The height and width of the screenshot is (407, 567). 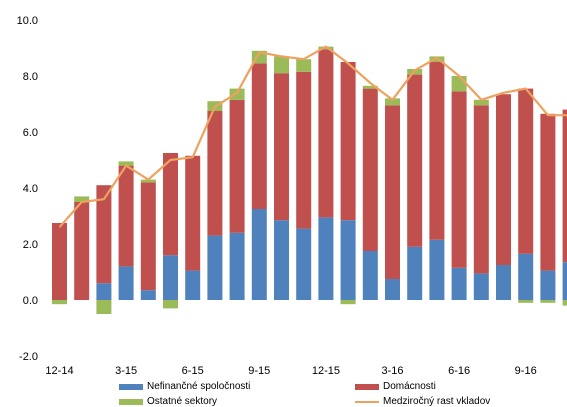 What do you see at coordinates (259, 371) in the screenshot?
I see `x-tick-label: 9-15` at bounding box center [259, 371].